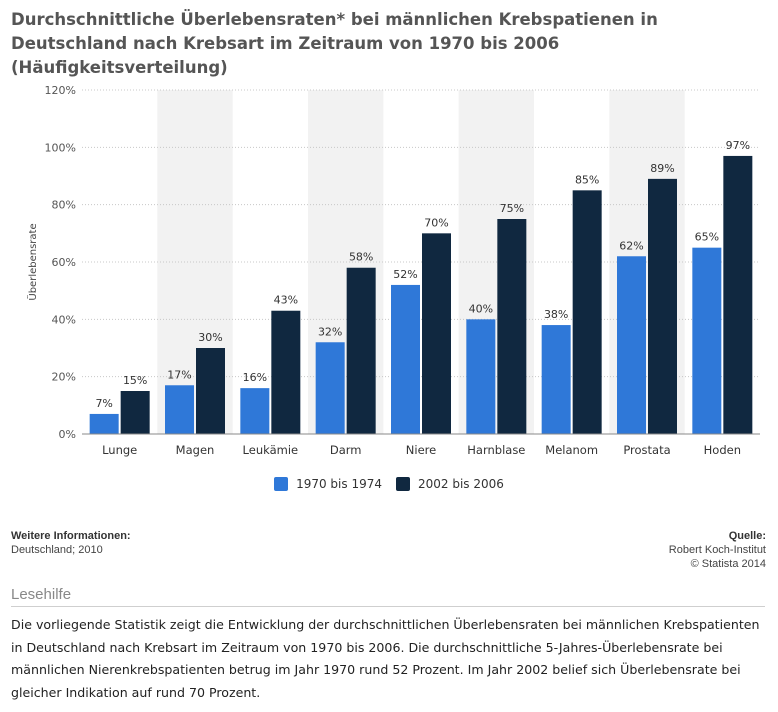 This screenshot has width=778, height=712. I want to click on bar-value-label: 62%, so click(631, 245).